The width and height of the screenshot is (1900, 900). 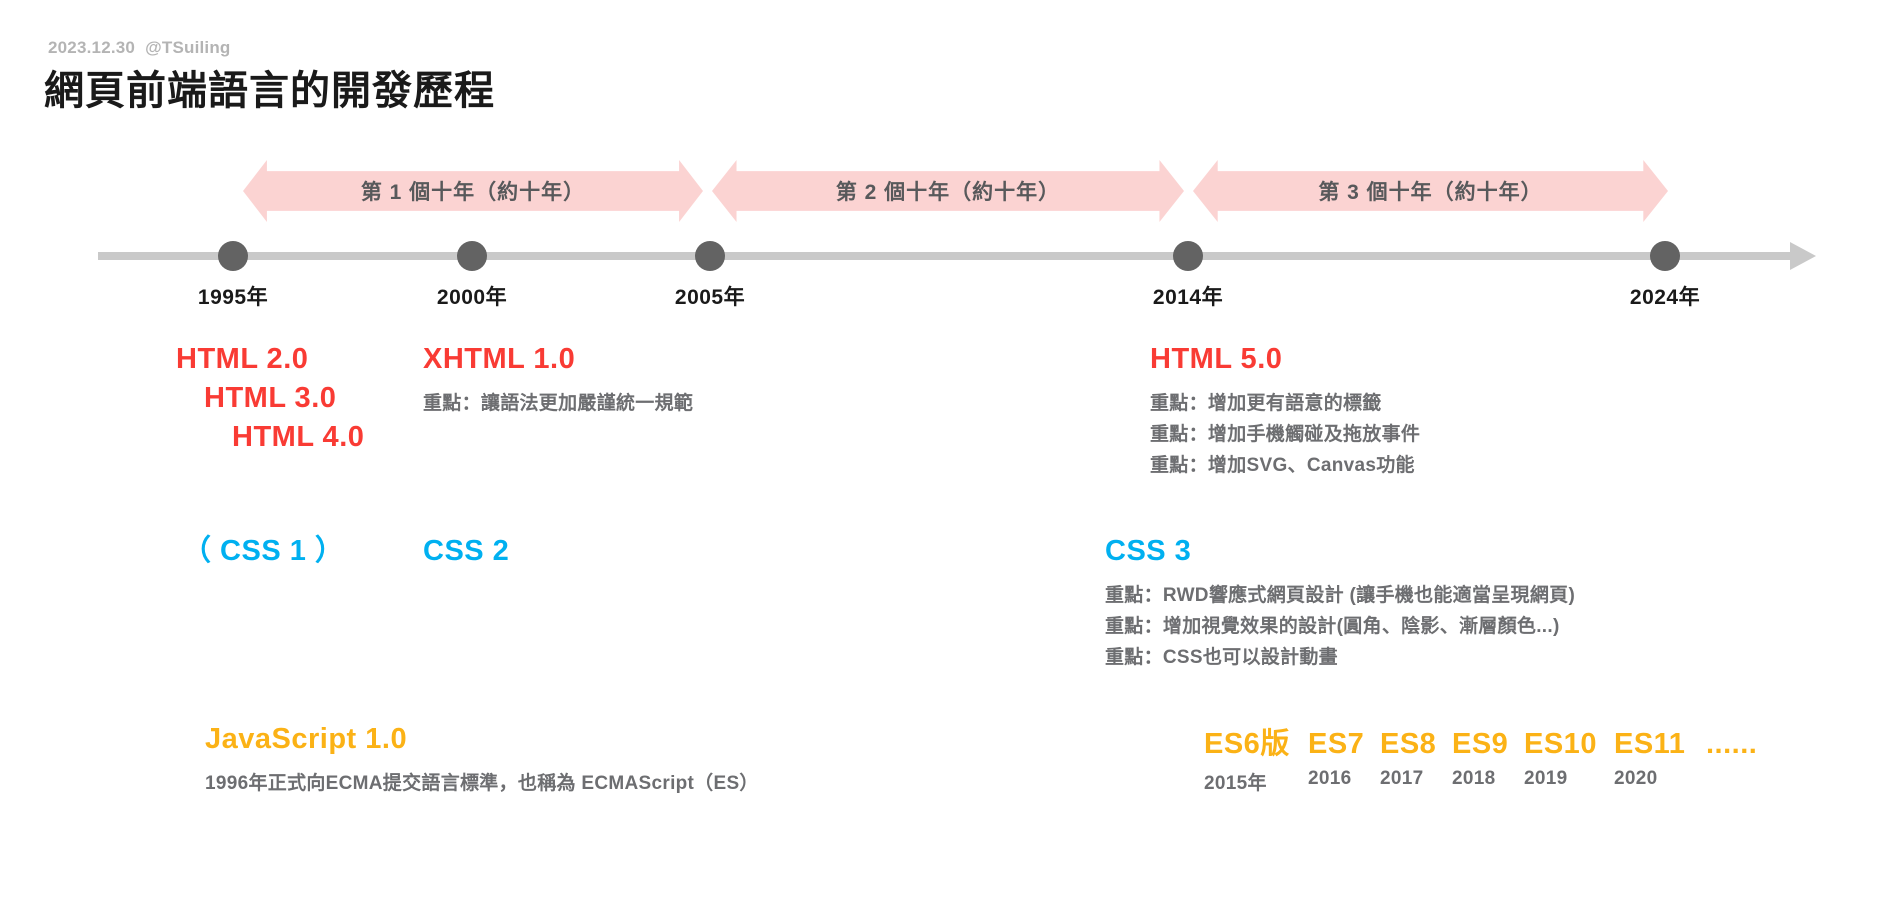 What do you see at coordinates (1336, 744) in the screenshot?
I see `es-version-label: ES7` at bounding box center [1336, 744].